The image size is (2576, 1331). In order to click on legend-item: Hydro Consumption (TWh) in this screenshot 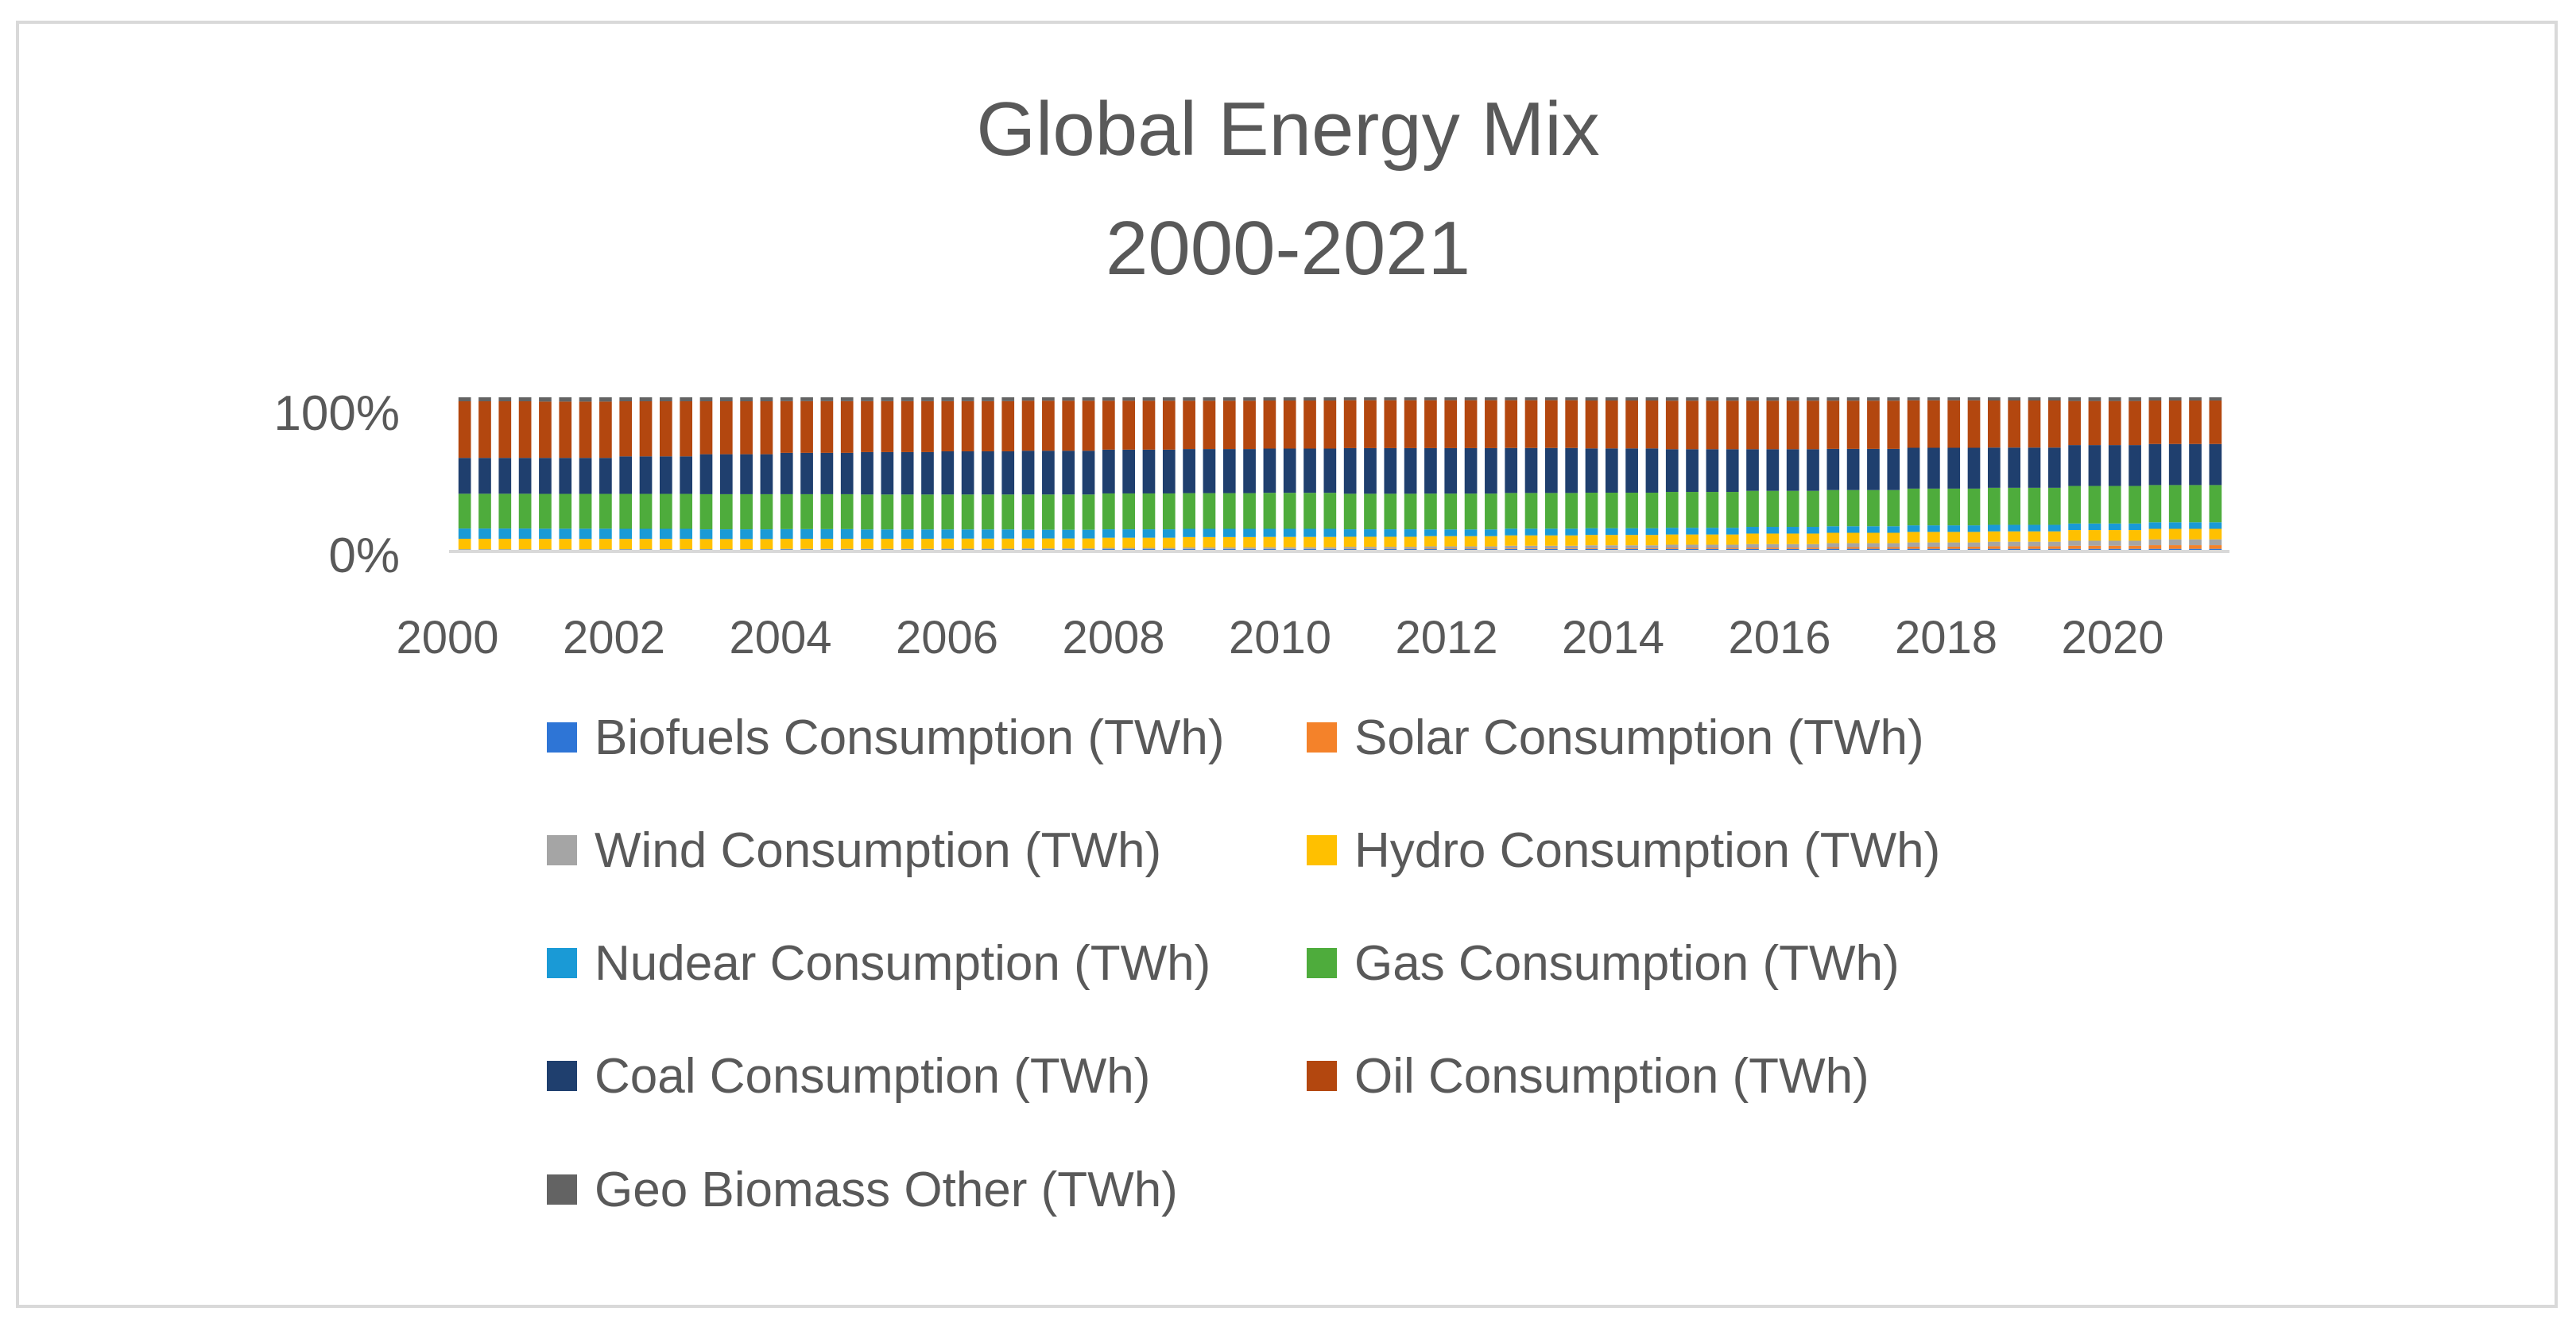, I will do `click(1623, 850)`.